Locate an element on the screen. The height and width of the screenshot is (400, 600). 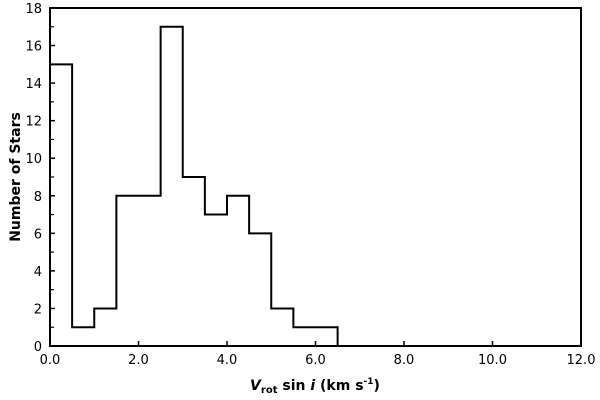
y-tick-label: 18 is located at coordinates (33, 9).